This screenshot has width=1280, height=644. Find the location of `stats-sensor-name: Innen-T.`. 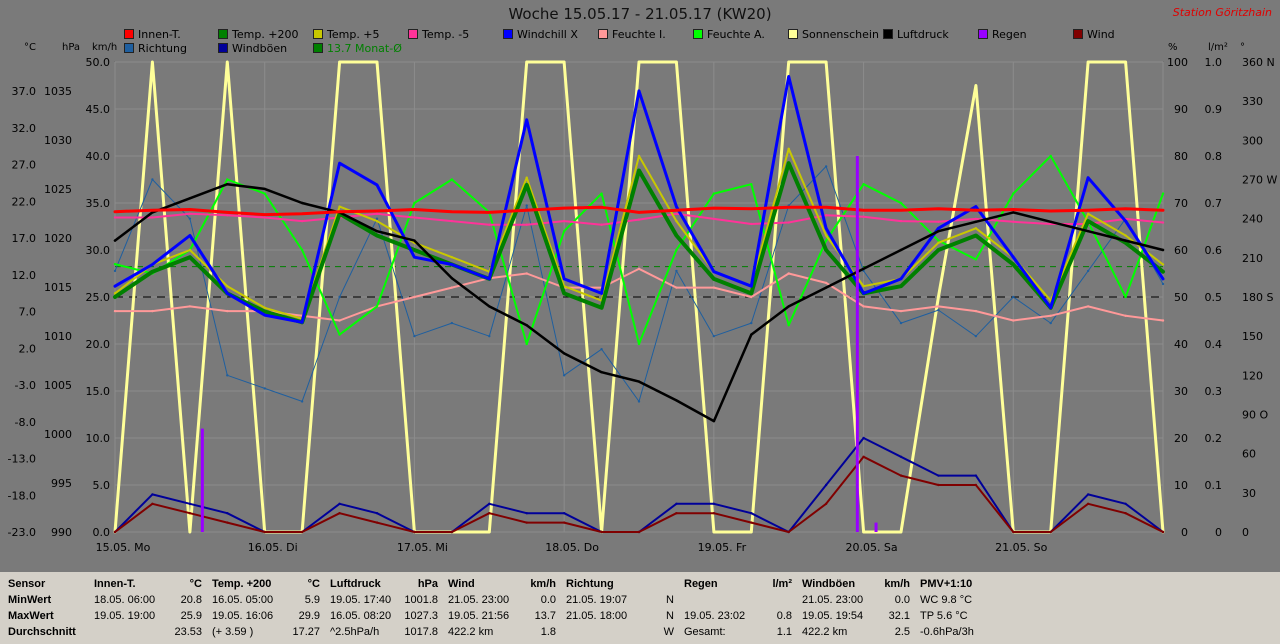

stats-sensor-name: Innen-T. is located at coordinates (115, 584).